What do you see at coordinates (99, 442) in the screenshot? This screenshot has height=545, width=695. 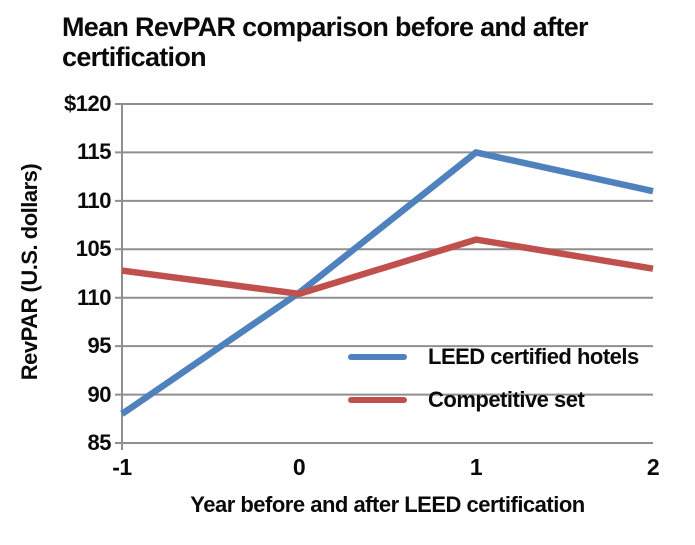 I see `y-tick-label: 85` at bounding box center [99, 442].